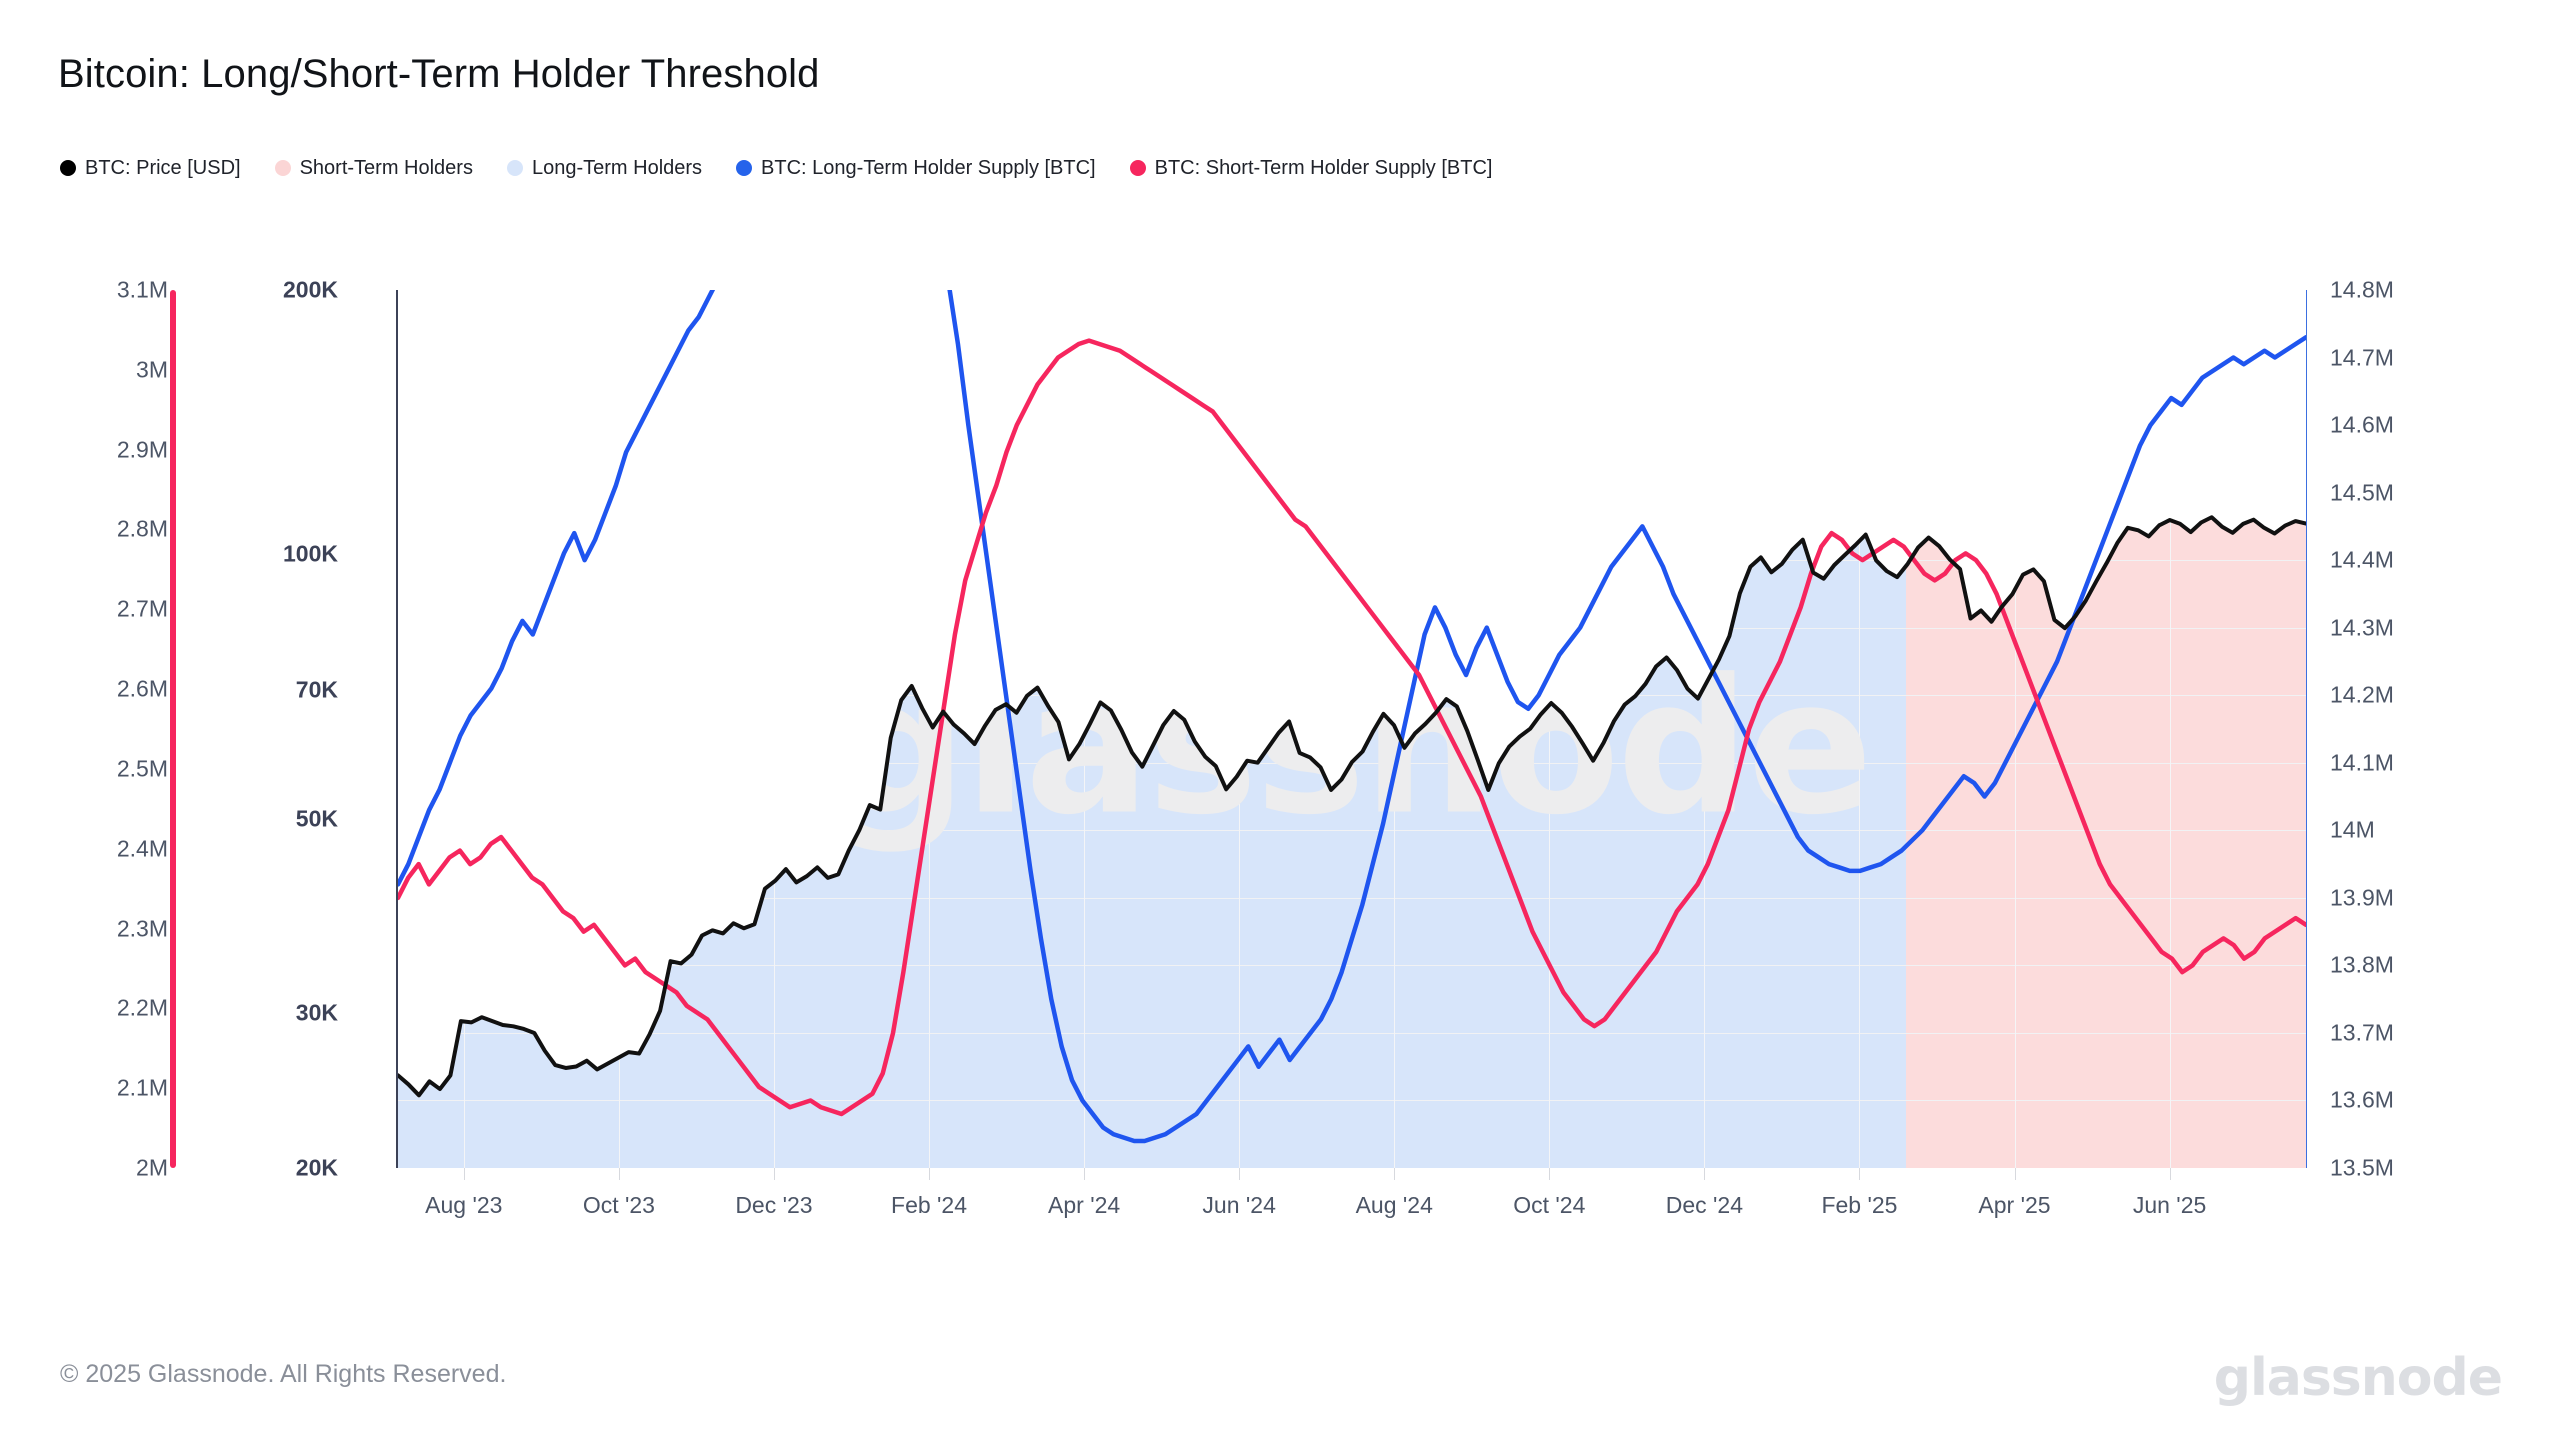 The height and width of the screenshot is (1440, 2560). I want to click on legend-item-3: BTC: Long-Term Holder Supply [BTC], so click(916, 168).